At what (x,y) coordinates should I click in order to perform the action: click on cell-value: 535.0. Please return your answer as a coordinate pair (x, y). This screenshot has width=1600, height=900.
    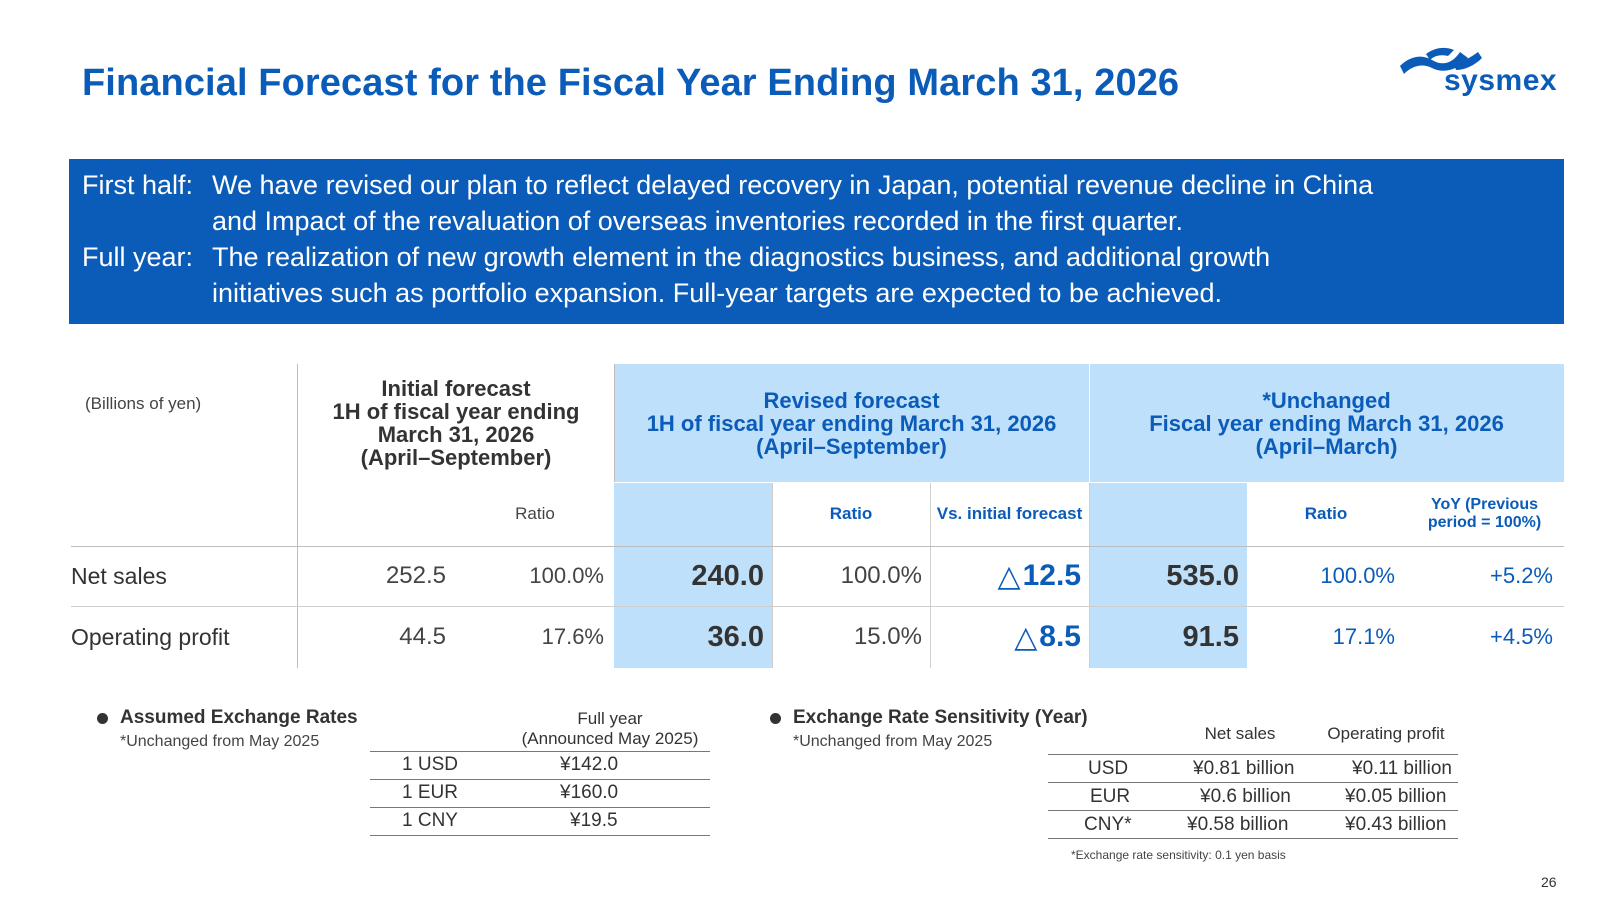
    Looking at the image, I should click on (1202, 575).